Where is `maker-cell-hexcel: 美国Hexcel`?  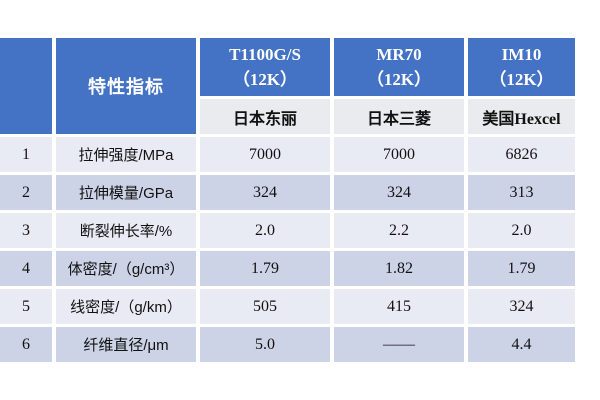
maker-cell-hexcel: 美国Hexcel is located at coordinates (521, 116).